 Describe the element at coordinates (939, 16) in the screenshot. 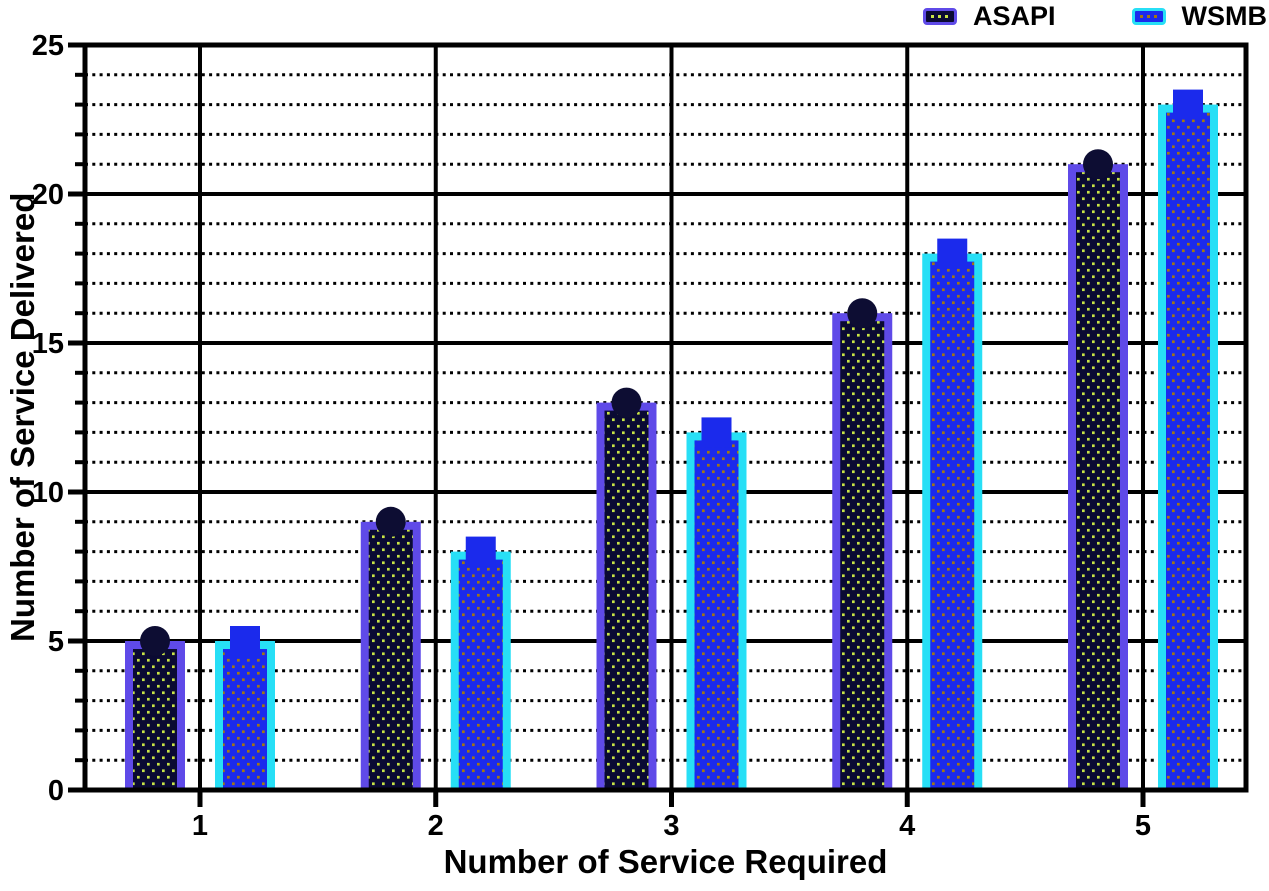

I see `asapi-bar-swatch-icon` at that location.